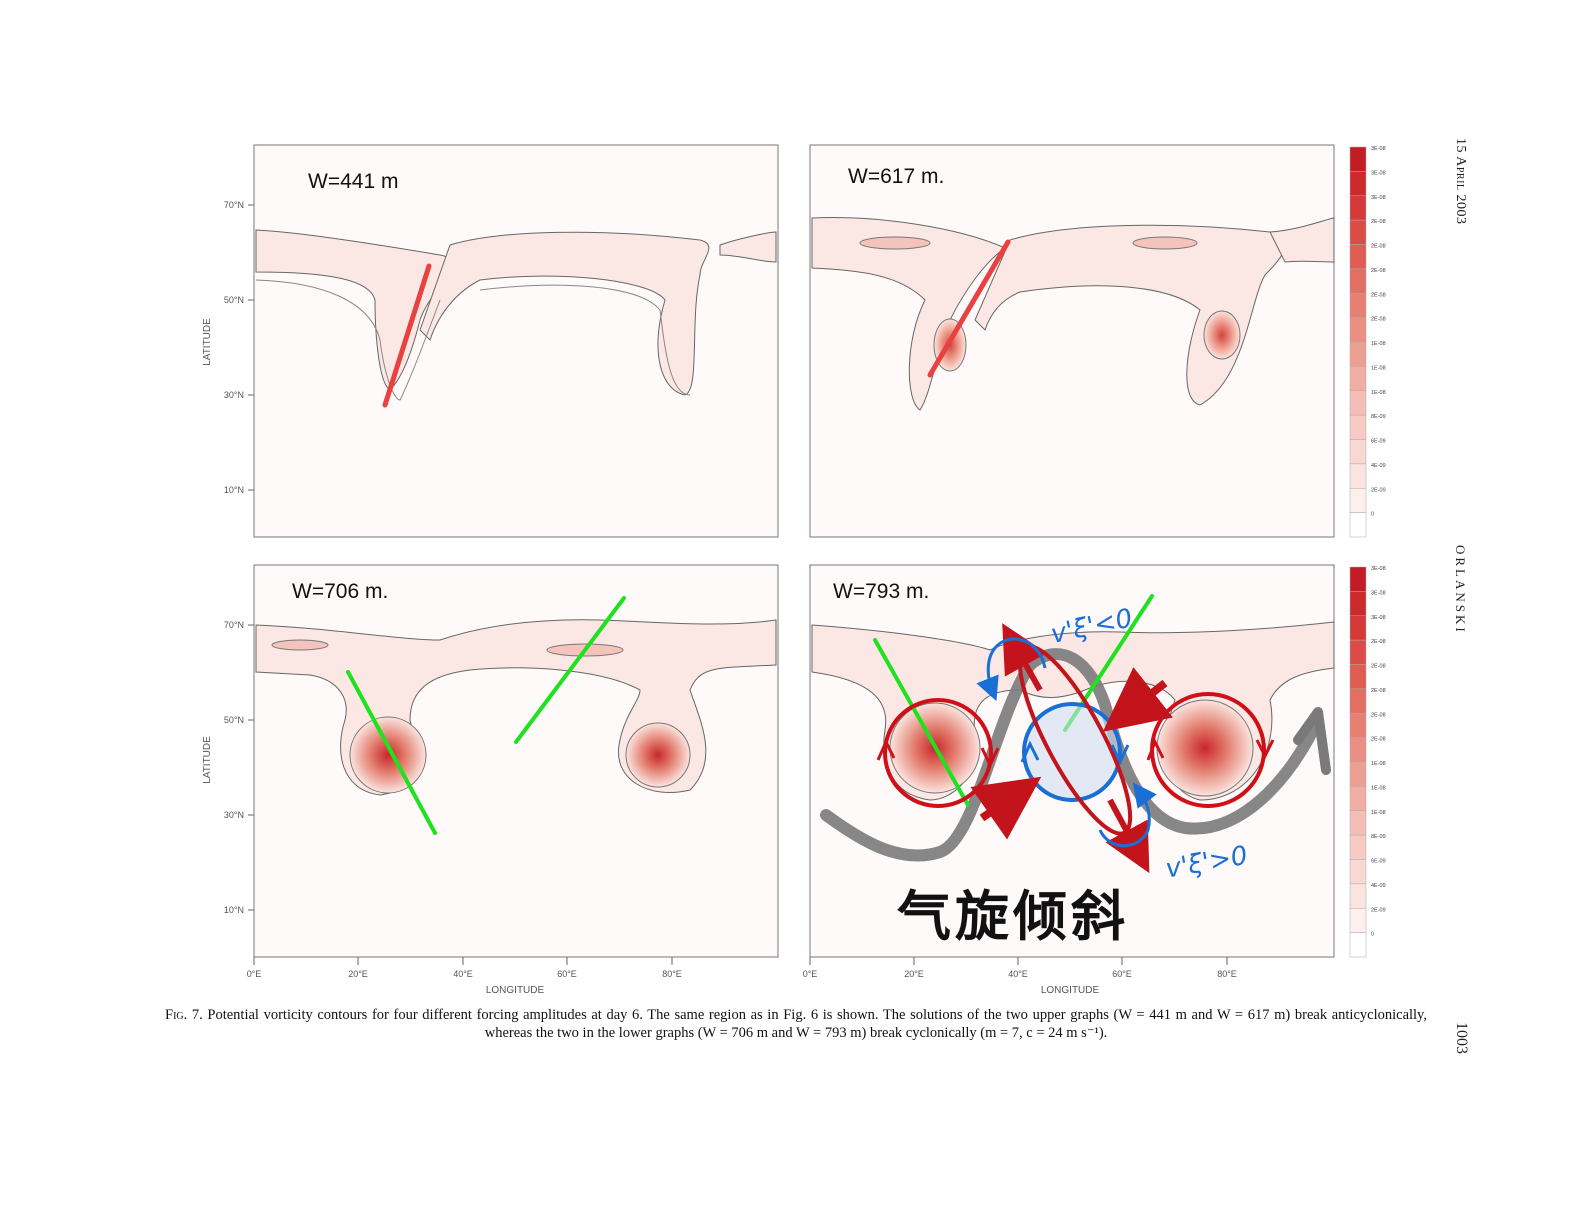 The height and width of the screenshot is (1224, 1584). I want to click on xtick-right-20: 20°E, so click(914, 974).